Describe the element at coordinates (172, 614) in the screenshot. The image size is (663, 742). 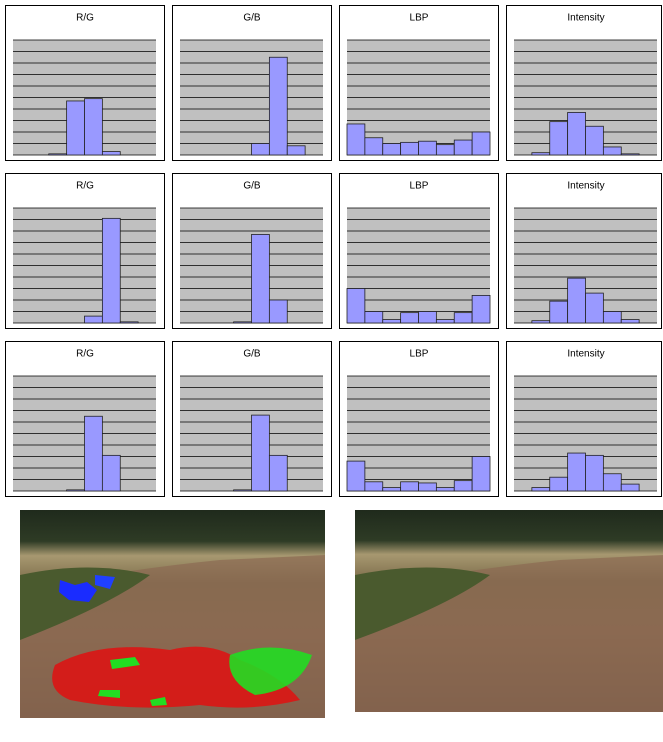
I see `photo-left` at that location.